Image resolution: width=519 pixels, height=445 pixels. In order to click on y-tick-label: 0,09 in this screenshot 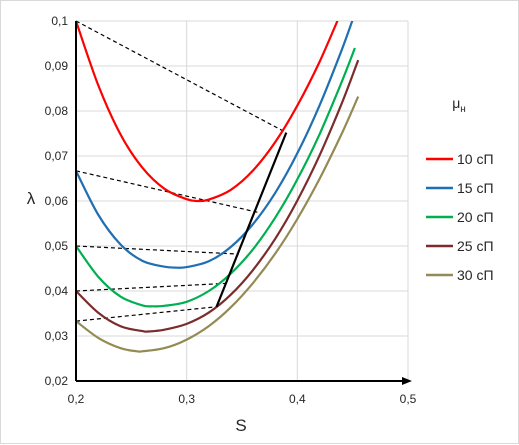, I will do `click(57, 66)`.